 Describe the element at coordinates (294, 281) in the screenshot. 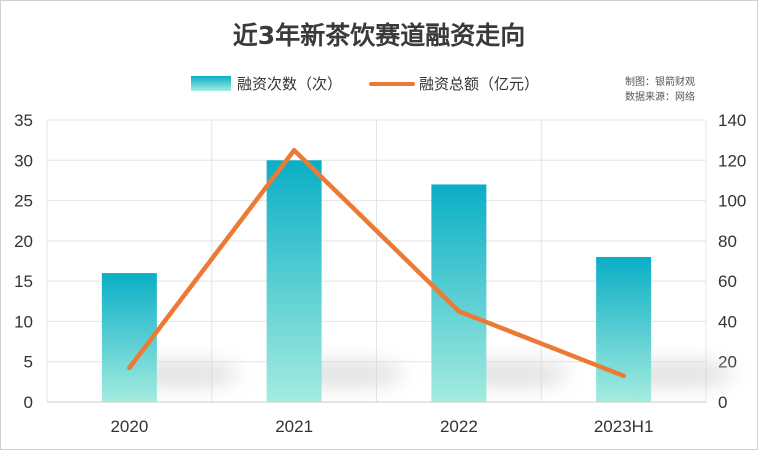

I see `bar-2021` at that location.